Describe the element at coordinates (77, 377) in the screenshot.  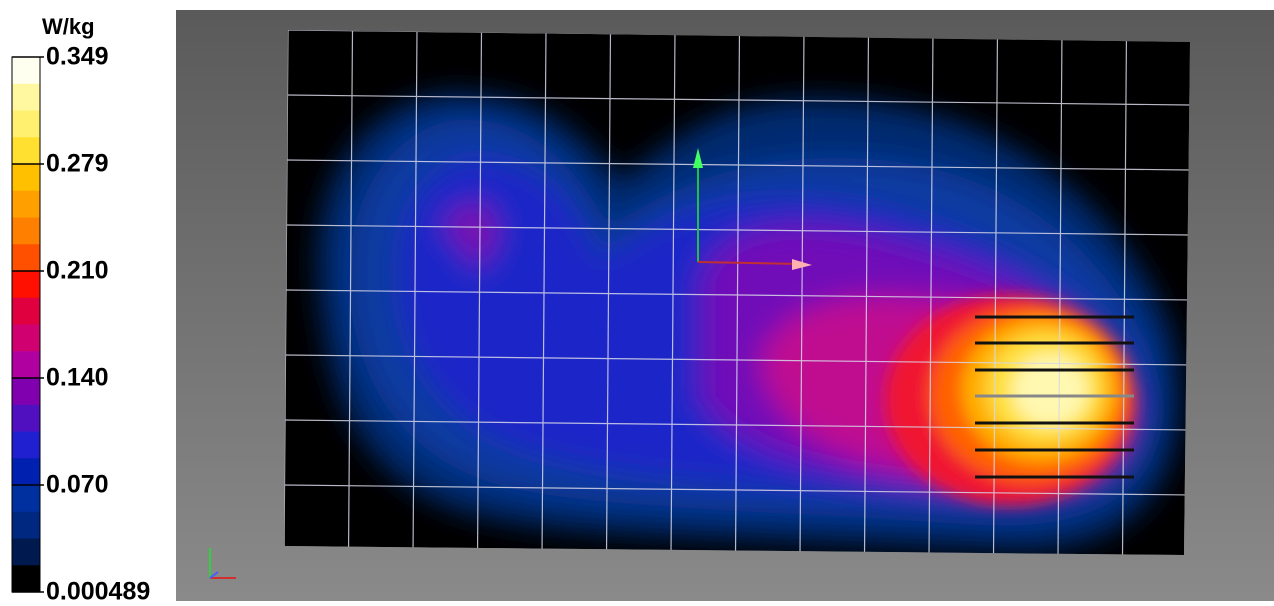
I see `color-bar-label: 0.140` at that location.